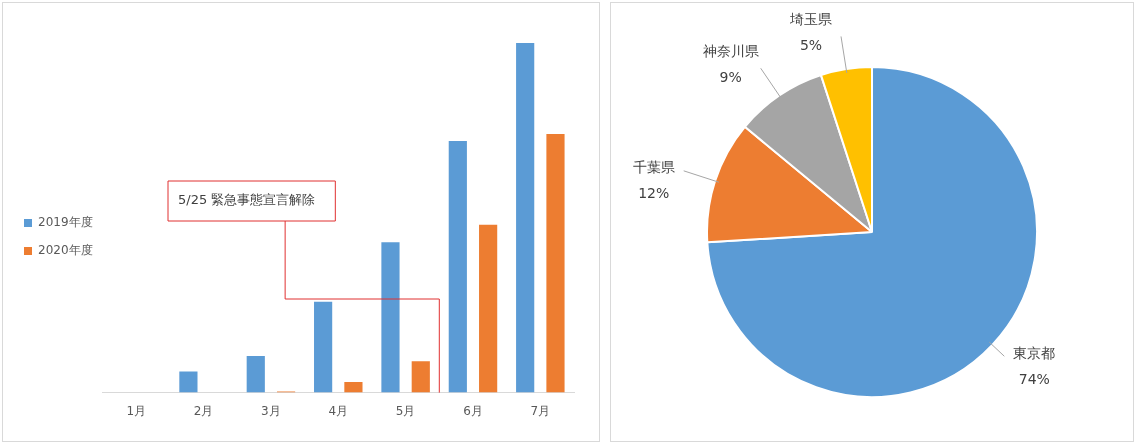  What do you see at coordinates (65, 222) in the screenshot?
I see `legend-label: 2019年度` at bounding box center [65, 222].